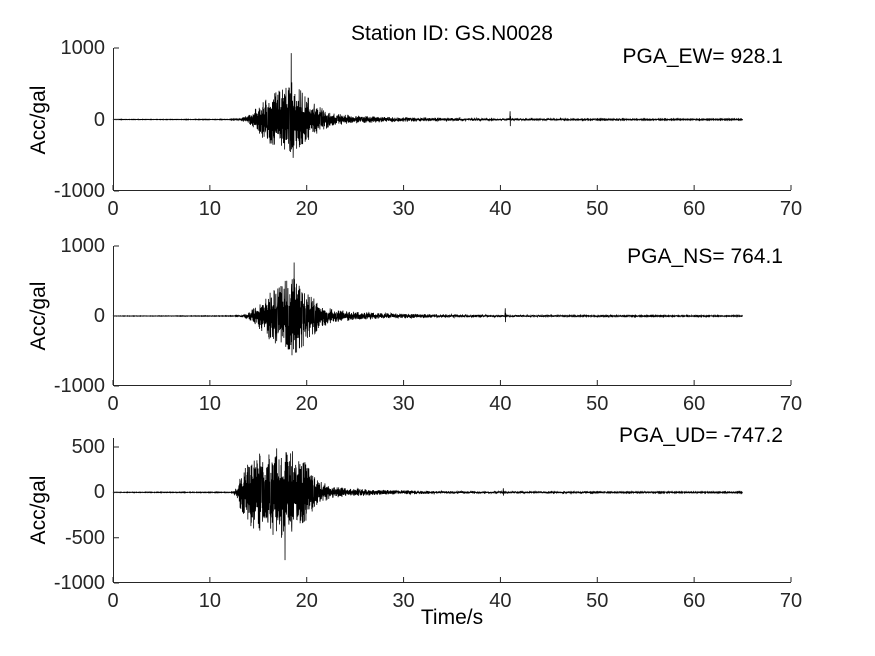  What do you see at coordinates (702, 56) in the screenshot?
I see `pga-ew-annotation: PGA_EW= 928.1` at bounding box center [702, 56].